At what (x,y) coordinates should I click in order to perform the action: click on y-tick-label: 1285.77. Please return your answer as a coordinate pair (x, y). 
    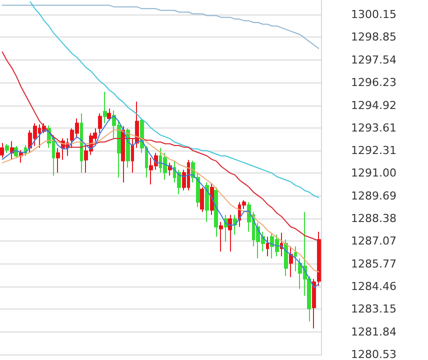
    Looking at the image, I should click on (373, 263).